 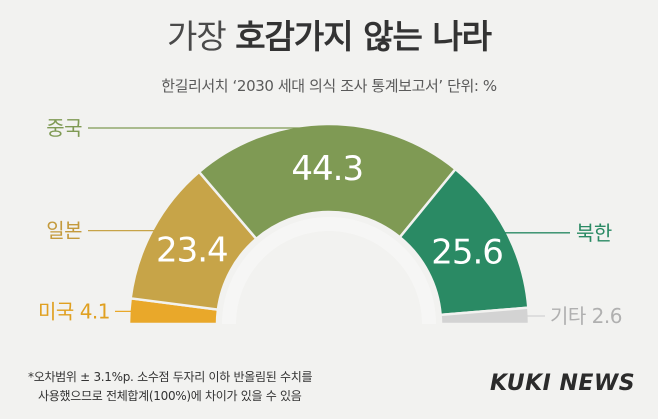 What do you see at coordinates (64, 128) in the screenshot?
I see `category-label-2: 중국` at bounding box center [64, 128].